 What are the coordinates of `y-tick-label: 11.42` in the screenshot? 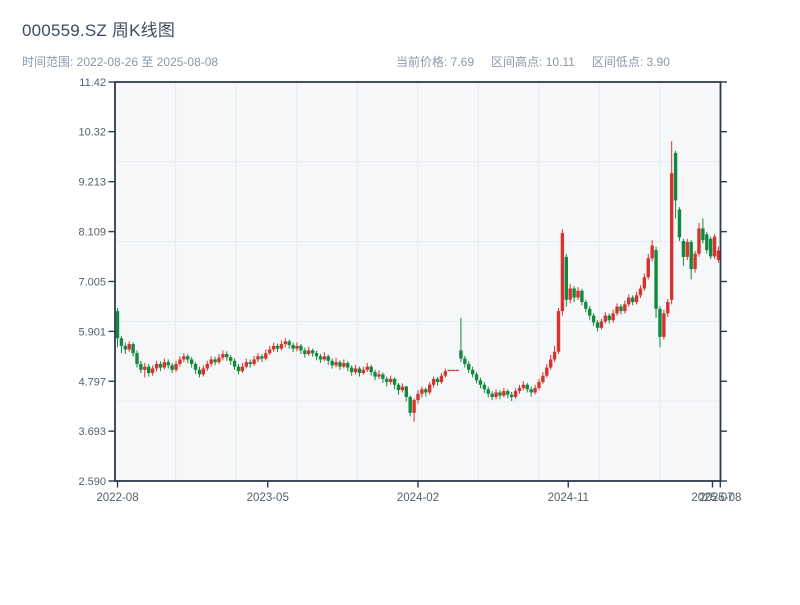 It's located at (92, 83).